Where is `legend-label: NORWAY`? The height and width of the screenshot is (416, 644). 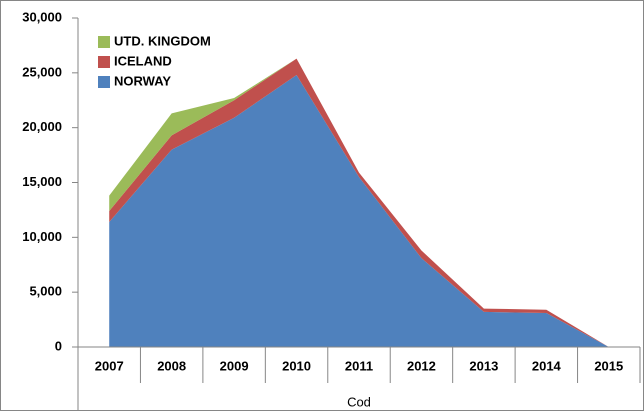
legend-label: NORWAY is located at coordinates (142, 80).